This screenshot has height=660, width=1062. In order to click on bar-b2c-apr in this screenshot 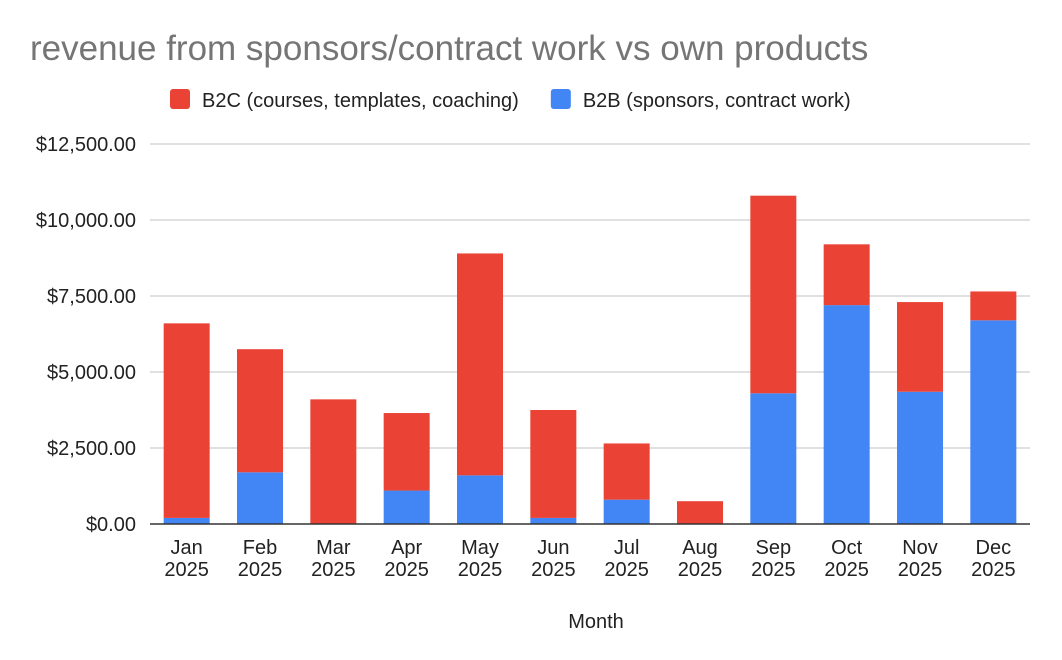, I will do `click(406, 452)`.